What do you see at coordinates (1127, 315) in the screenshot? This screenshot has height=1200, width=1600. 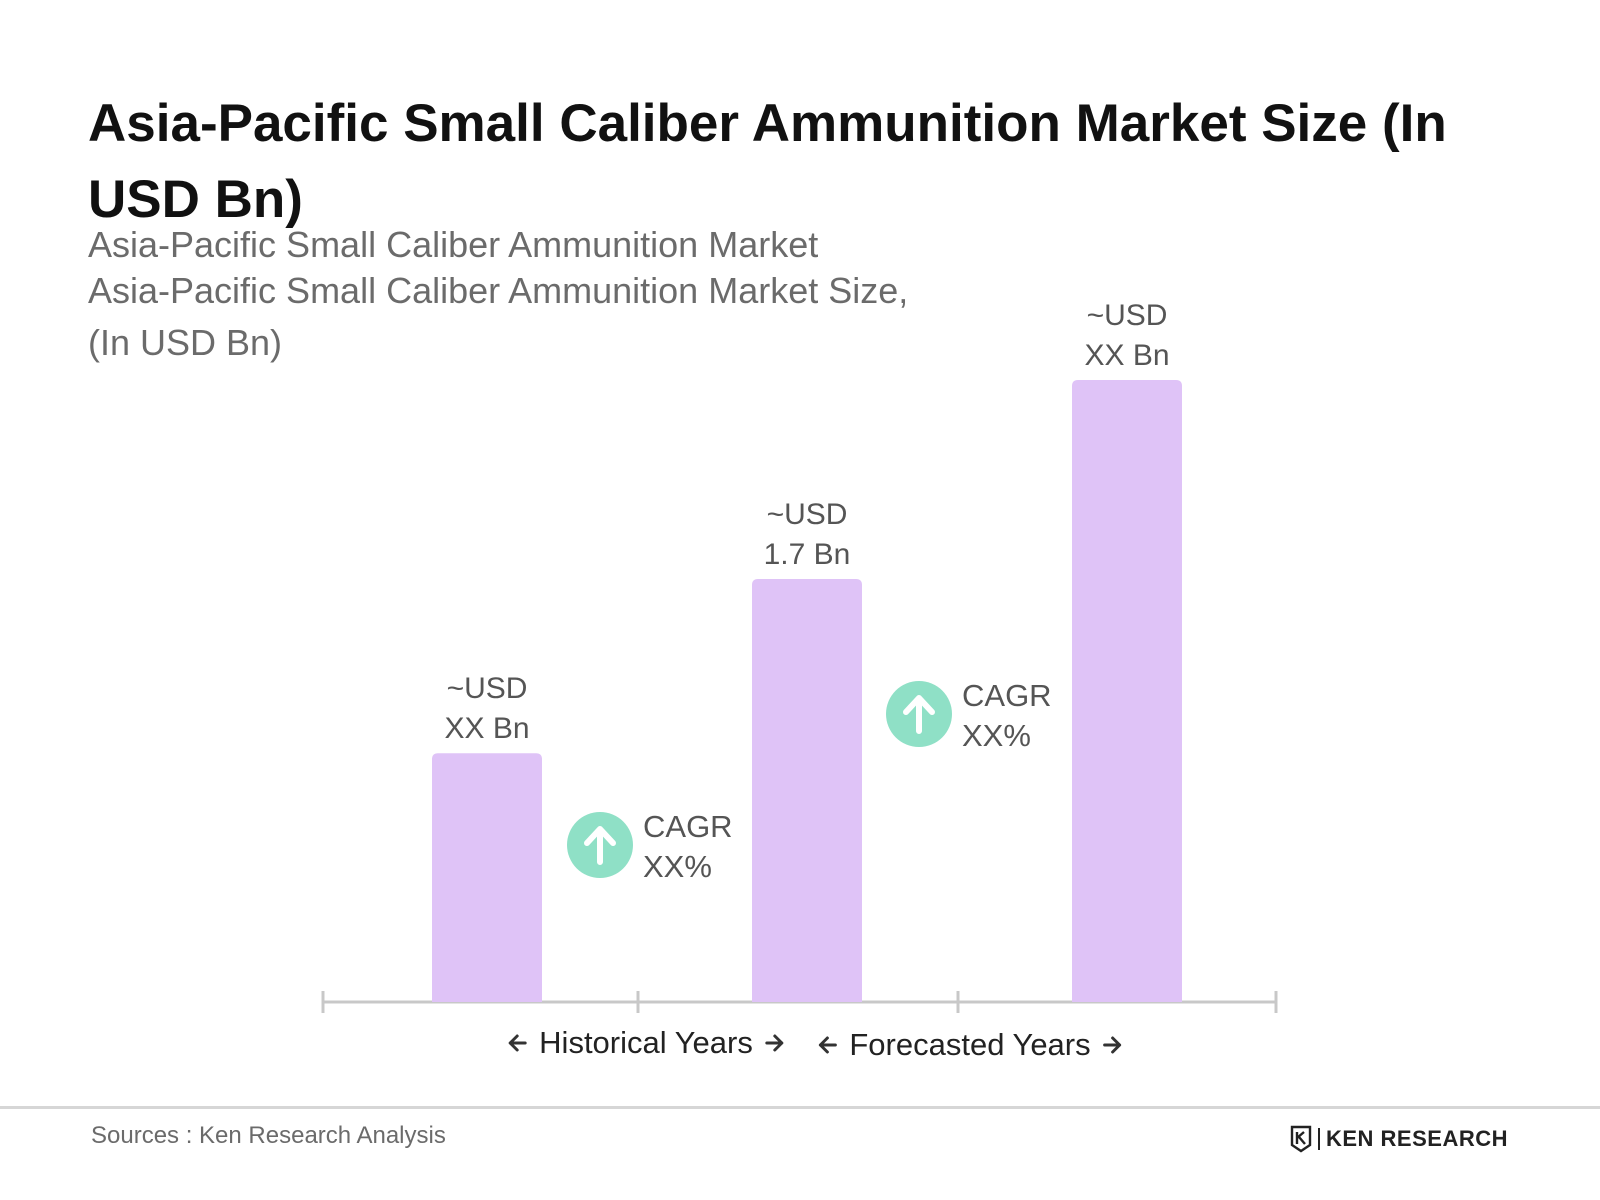 I see `bar-value-label-2-line1: ~USD` at bounding box center [1127, 315].